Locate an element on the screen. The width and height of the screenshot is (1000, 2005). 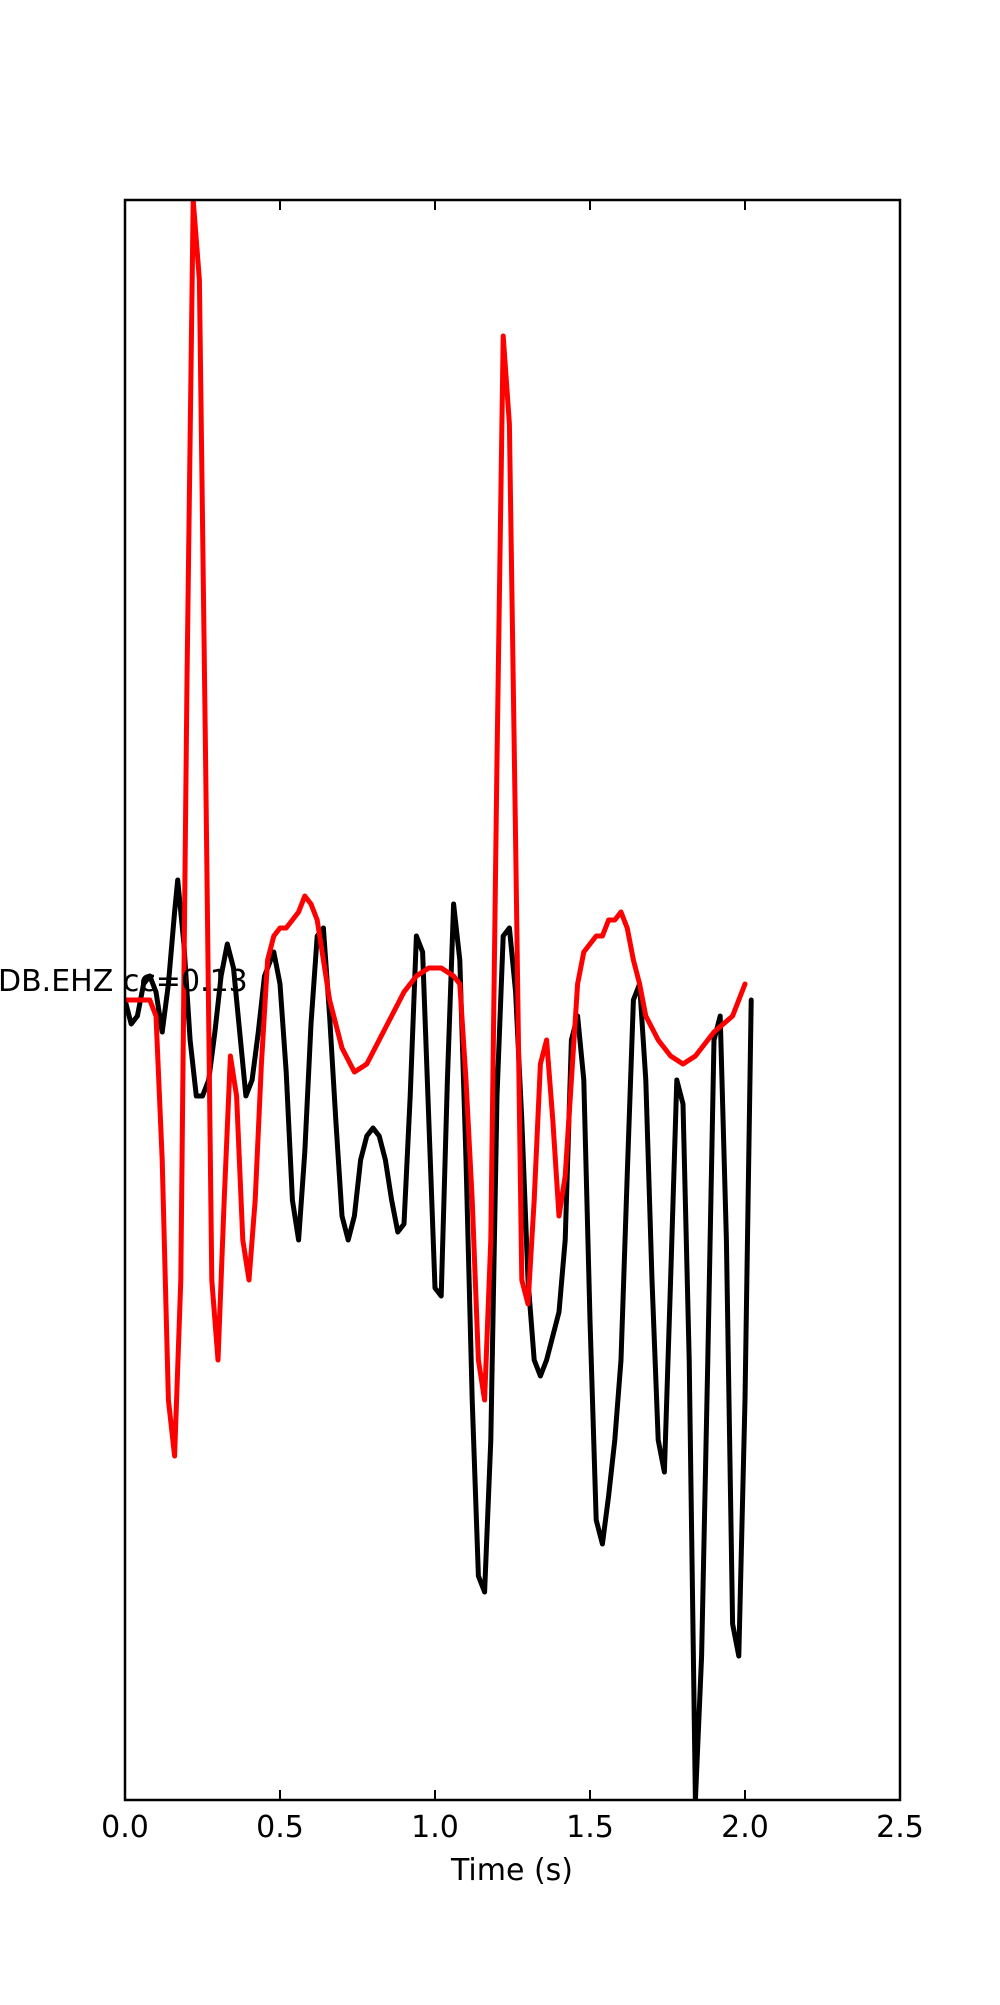
x-tick-label: 0.0 is located at coordinates (125, 1827).